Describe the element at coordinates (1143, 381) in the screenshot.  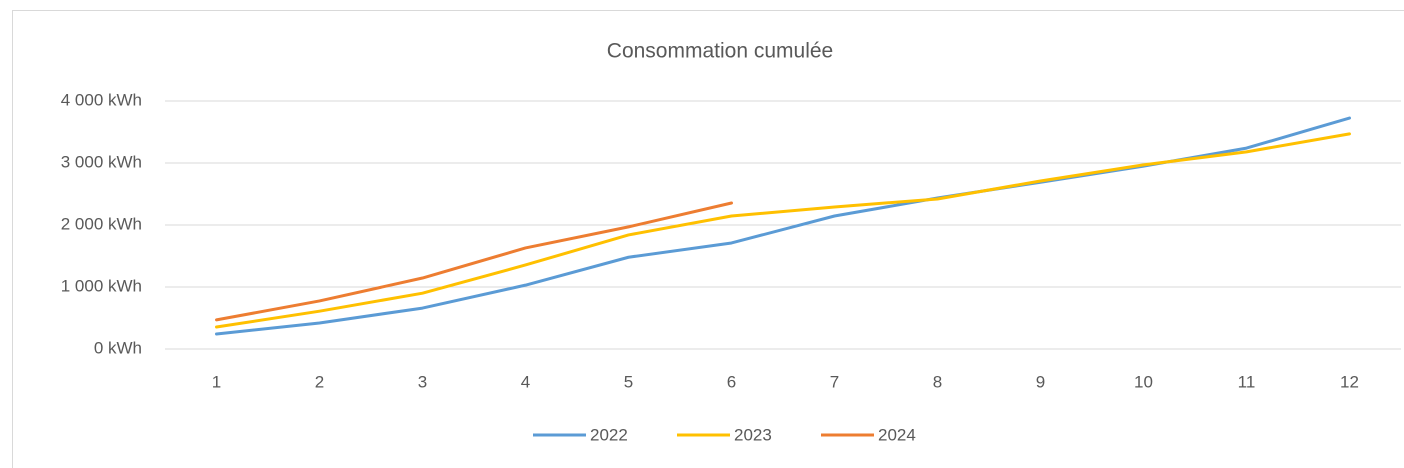
I see `x-tick-label: 10` at that location.